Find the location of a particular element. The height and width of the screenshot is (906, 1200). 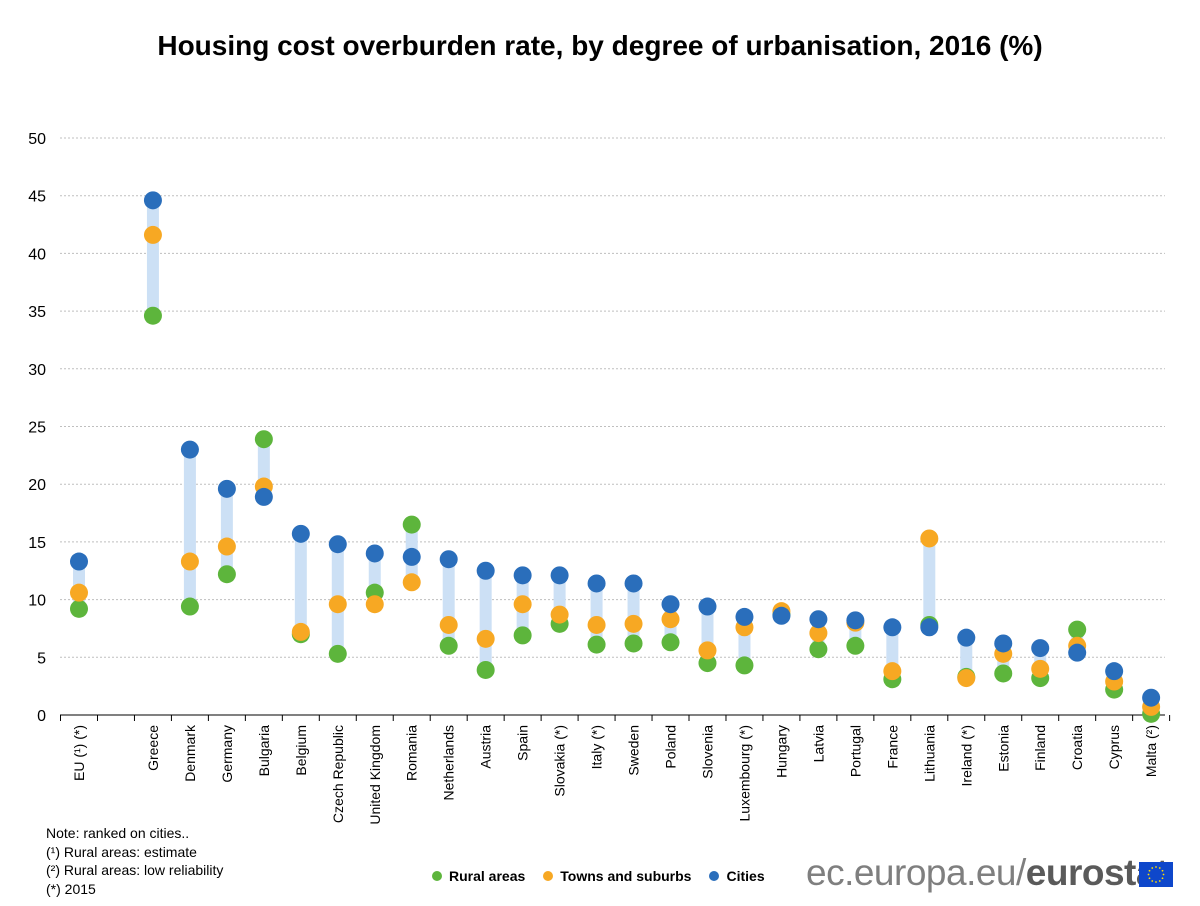

legend-item-rural: Rural areas is located at coordinates (478, 876).